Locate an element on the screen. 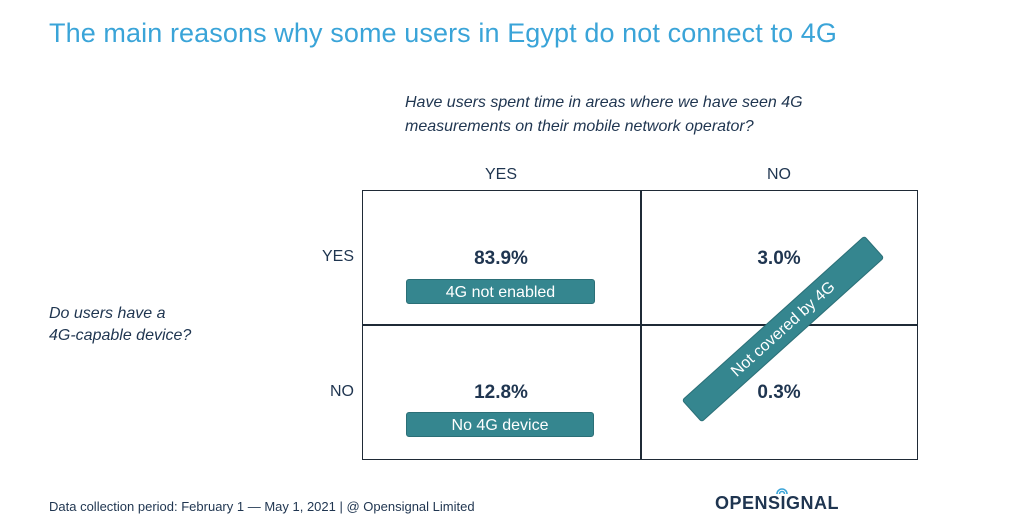 The width and height of the screenshot is (1024, 522). grid-divider-horizontal is located at coordinates (640, 325).